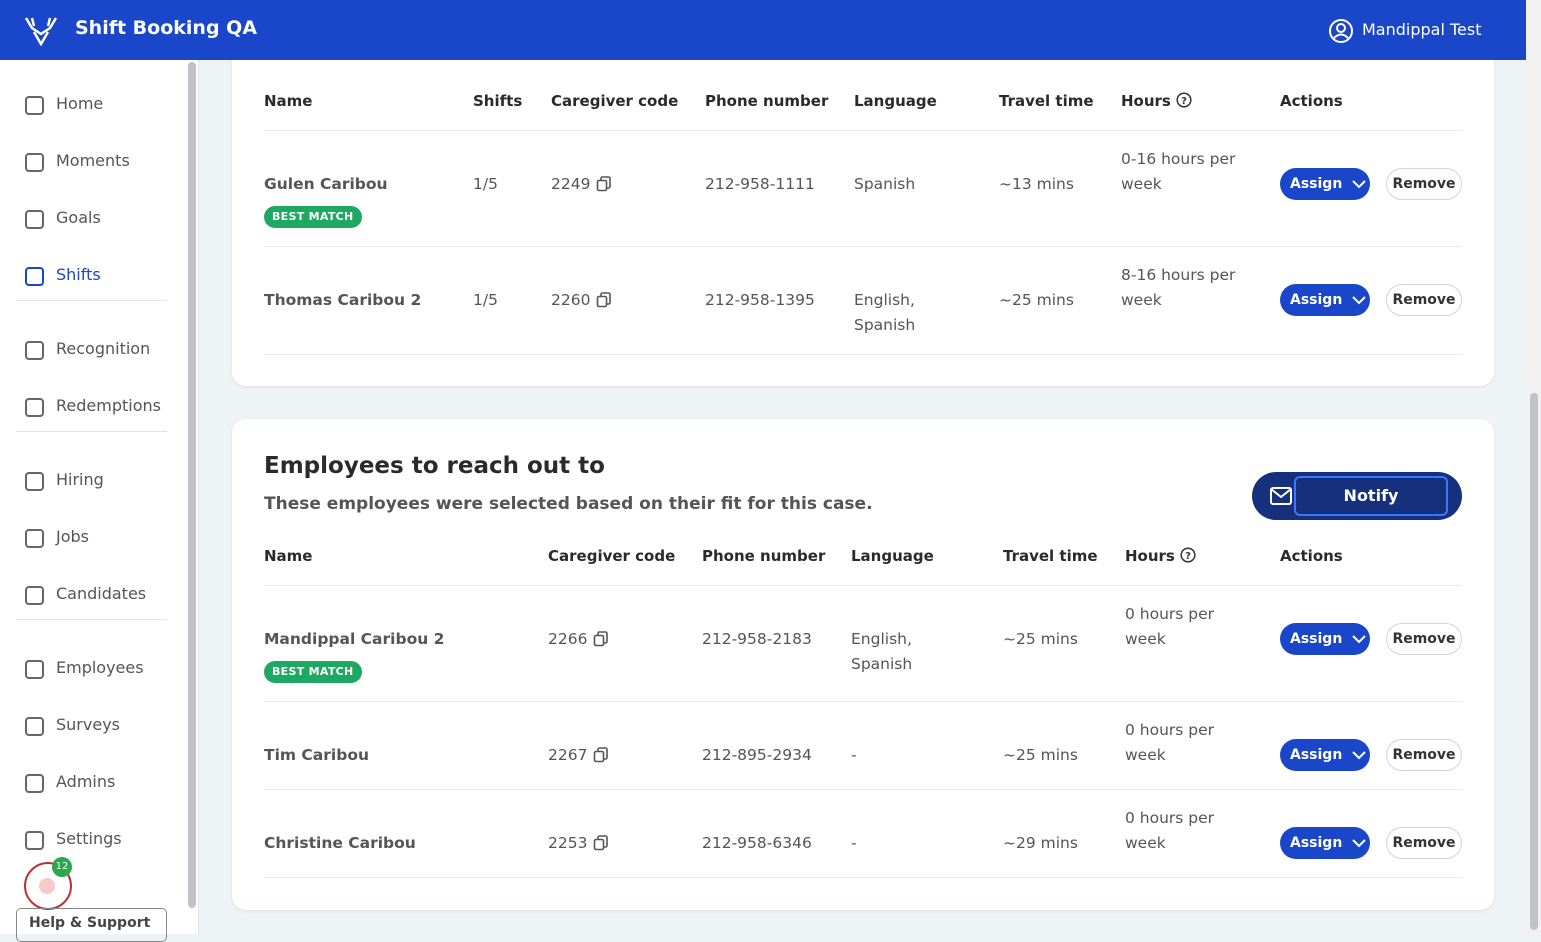  Describe the element at coordinates (892, 556) in the screenshot. I see `column-header: Language` at that location.